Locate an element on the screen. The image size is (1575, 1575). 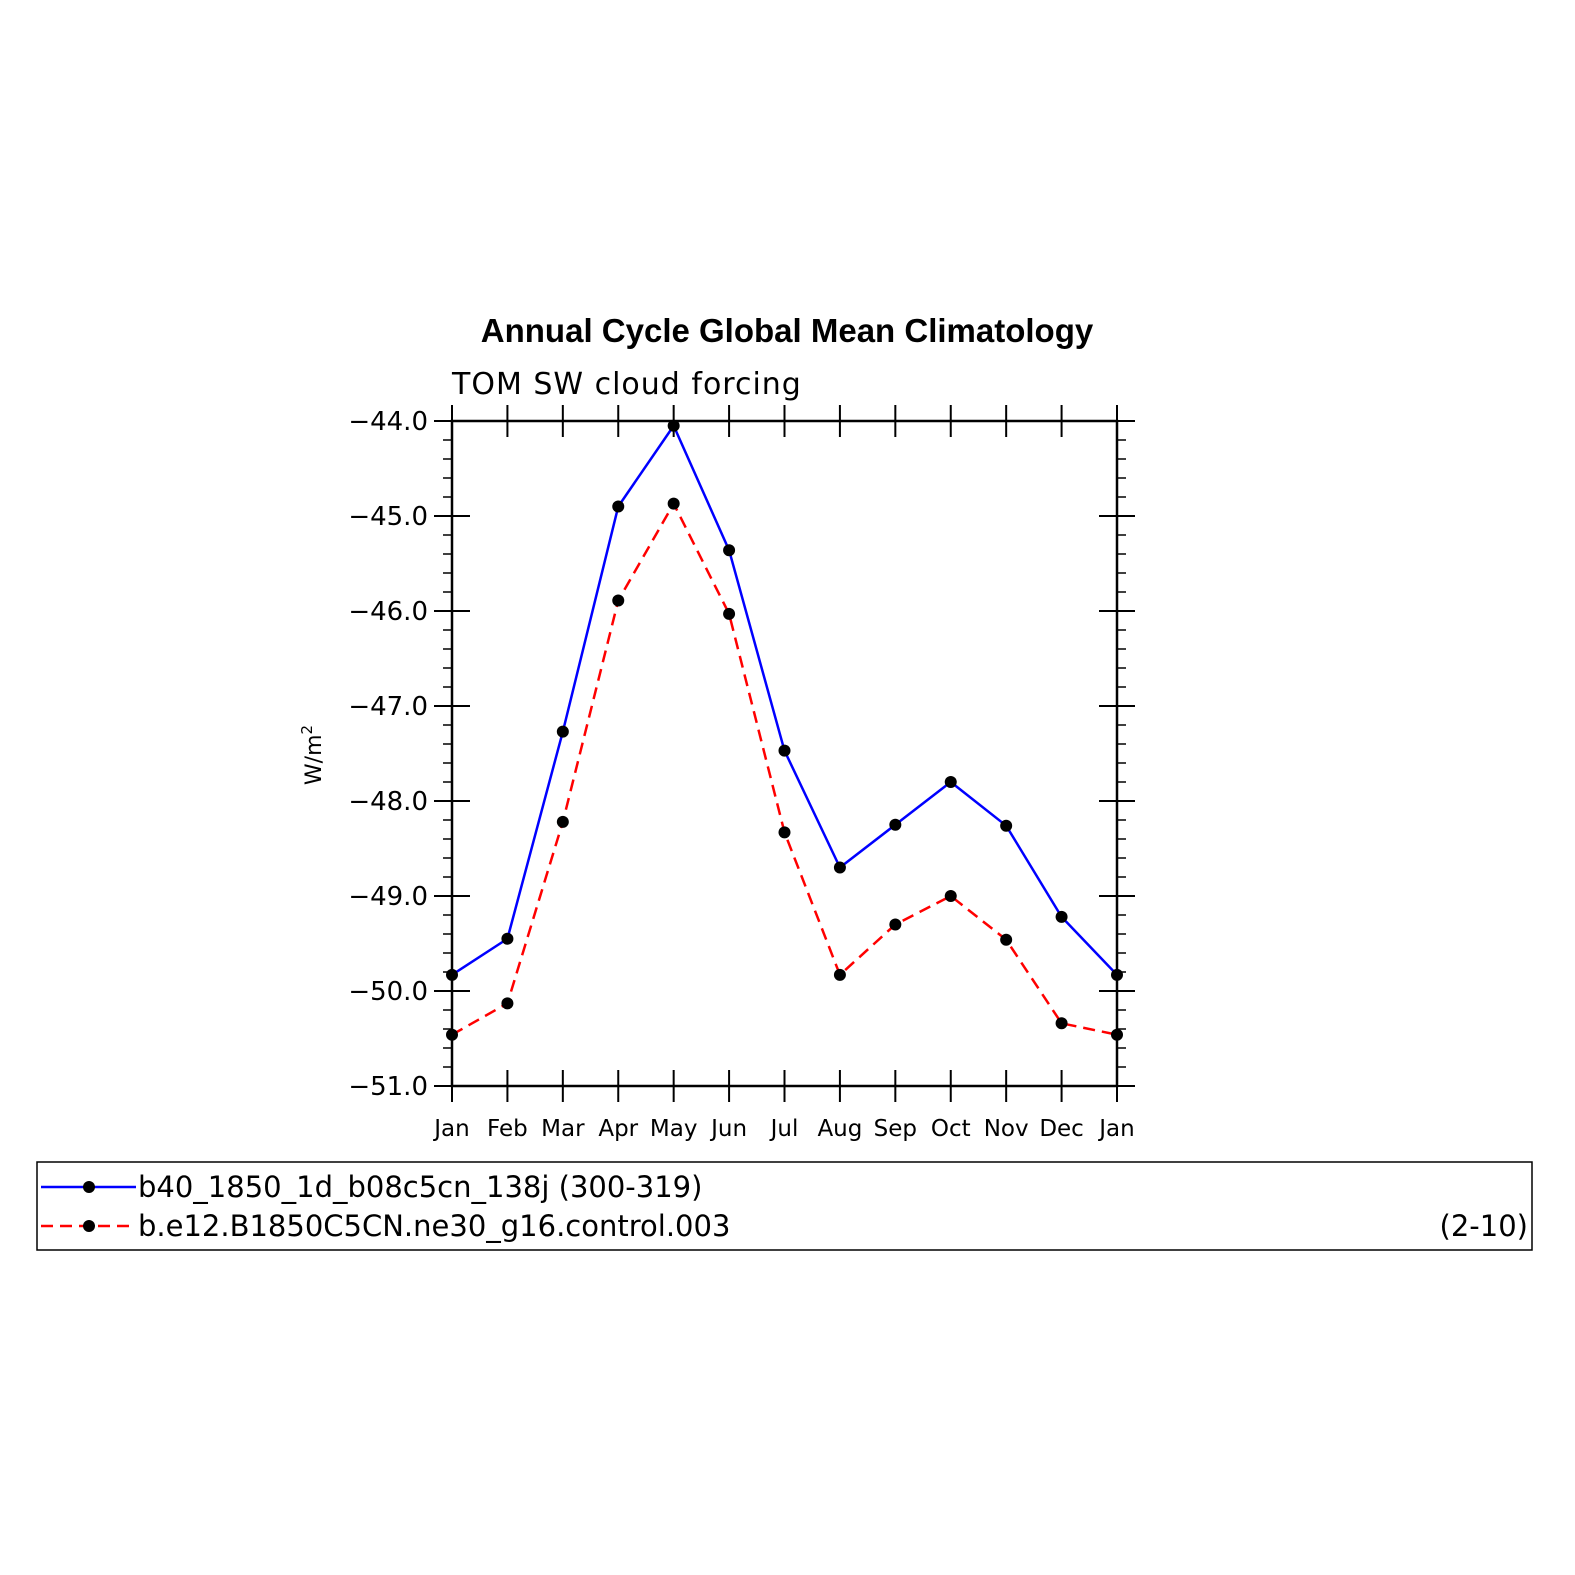
y-tick-label: −51.0 is located at coordinates (388, 1087).